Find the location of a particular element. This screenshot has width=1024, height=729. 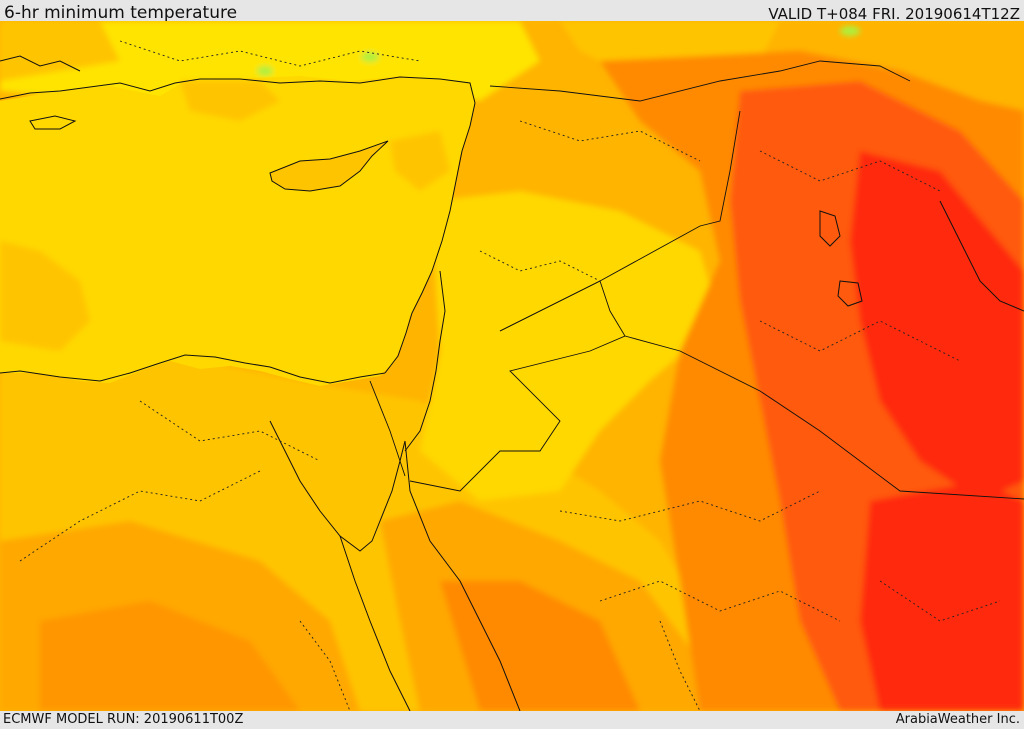

field-saudi-west-dark is located at coordinates (540, 646).